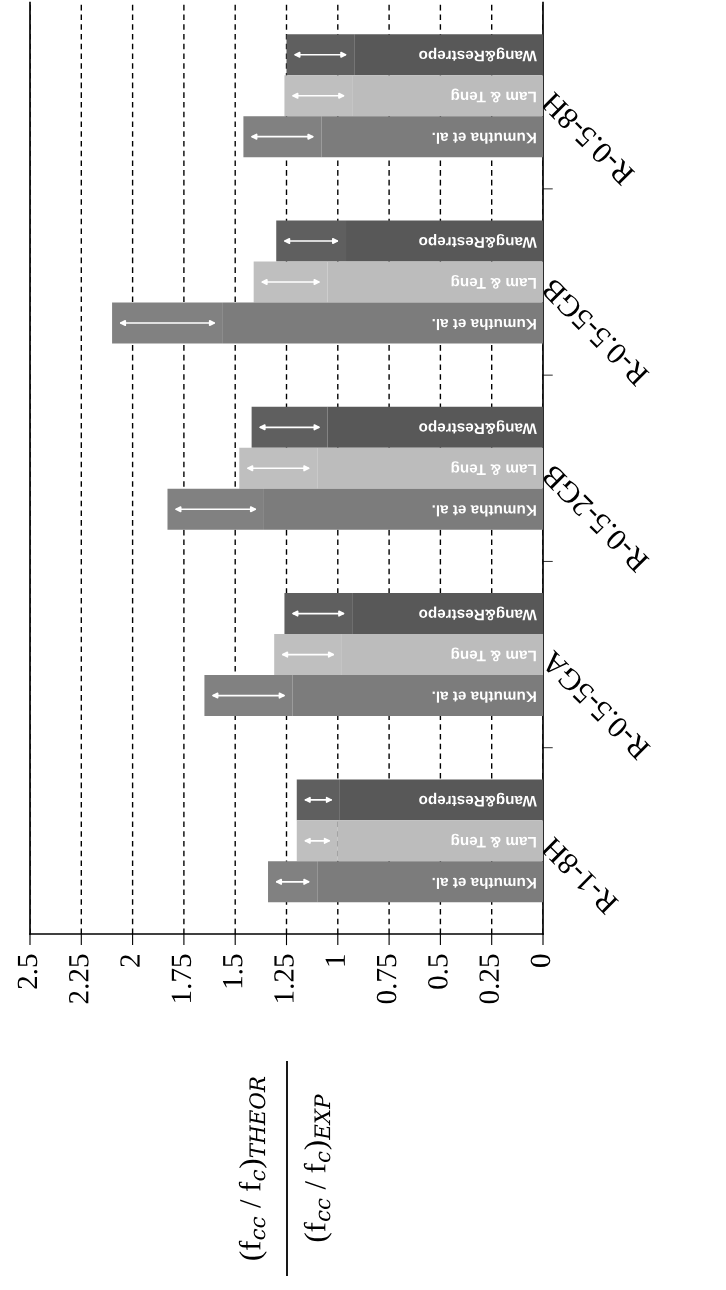  What do you see at coordinates (540, 960) in the screenshot?
I see `x-tick-label: 0` at bounding box center [540, 960].